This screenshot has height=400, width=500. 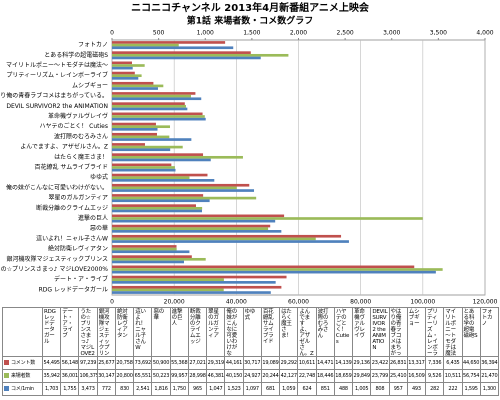 I want to click on table-cell: 50,223, so click(x=161, y=376).